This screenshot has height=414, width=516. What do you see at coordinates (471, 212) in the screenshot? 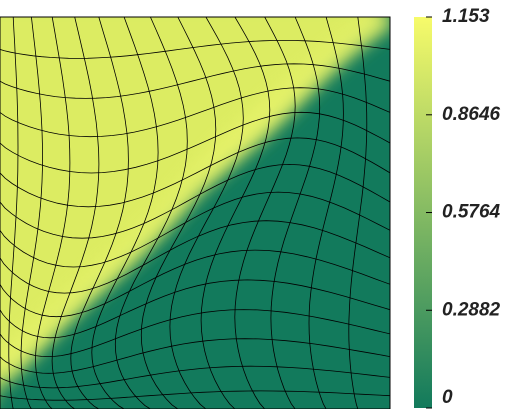
I see `colorbar-tick-label: 0.5764` at bounding box center [471, 212].